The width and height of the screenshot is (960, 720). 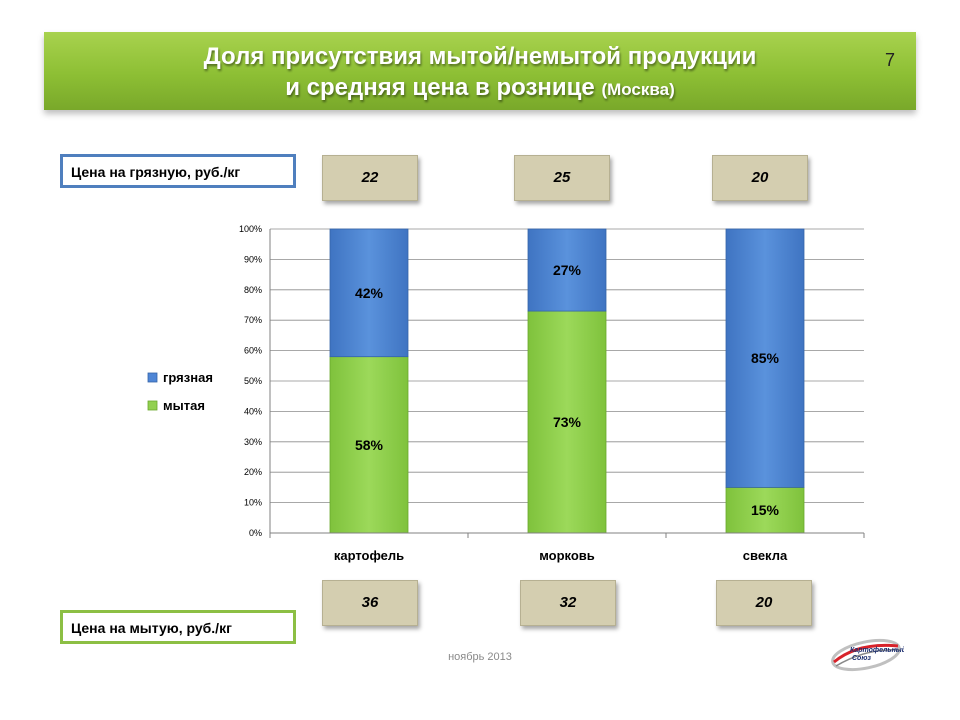 I want to click on data-label: 15%, so click(x=765, y=510).